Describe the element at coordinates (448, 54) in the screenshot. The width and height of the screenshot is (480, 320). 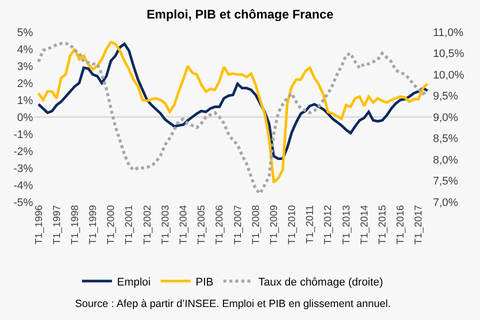
I see `y2-tick-label: 10,5%` at that location.